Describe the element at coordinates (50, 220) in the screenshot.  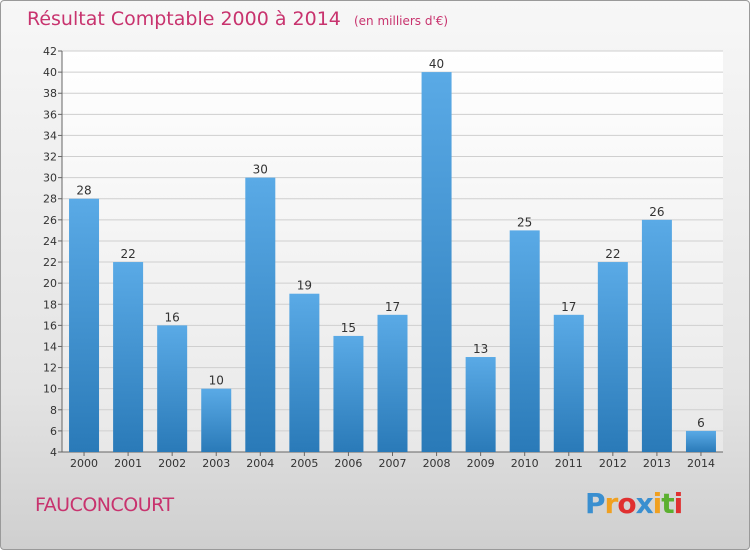
I see `y-tick-label: 26` at that location.